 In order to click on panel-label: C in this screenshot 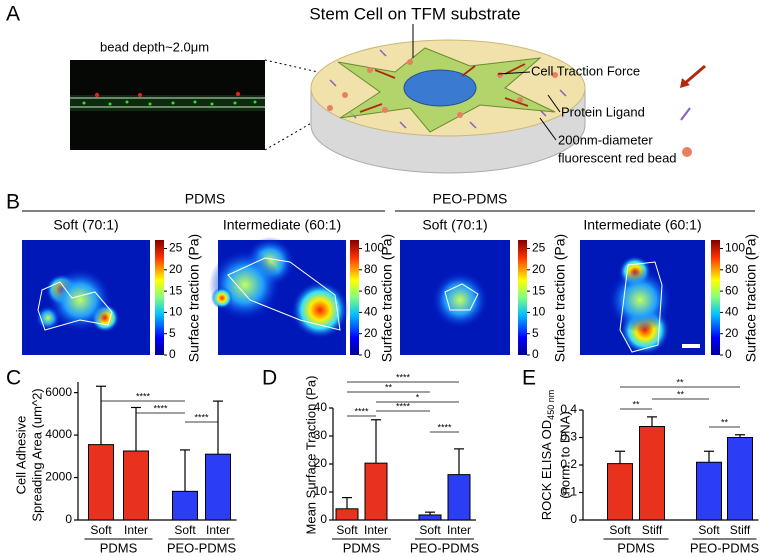, I will do `click(13, 378)`.